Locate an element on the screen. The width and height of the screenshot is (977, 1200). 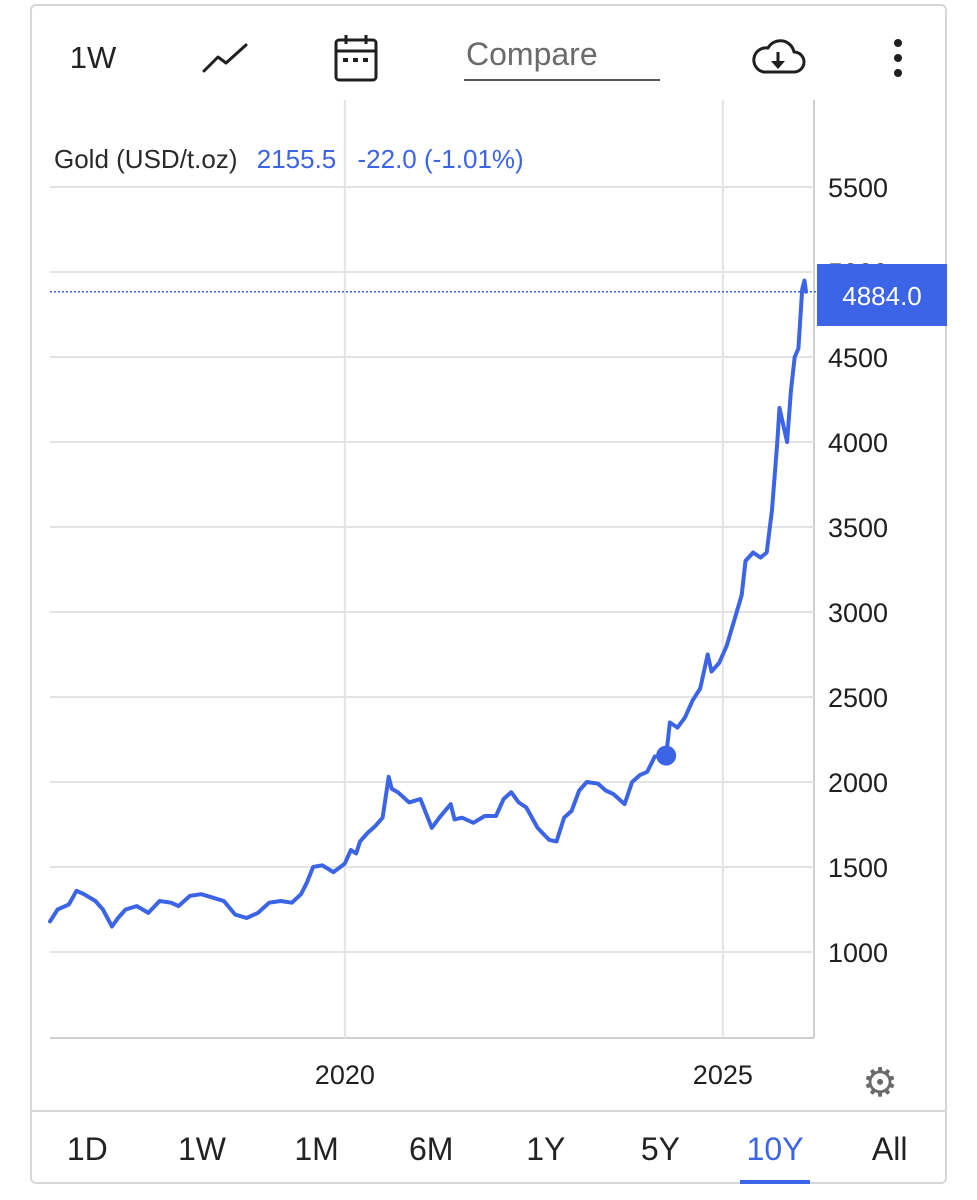
y-tick-label: 3500 is located at coordinates (858, 528).